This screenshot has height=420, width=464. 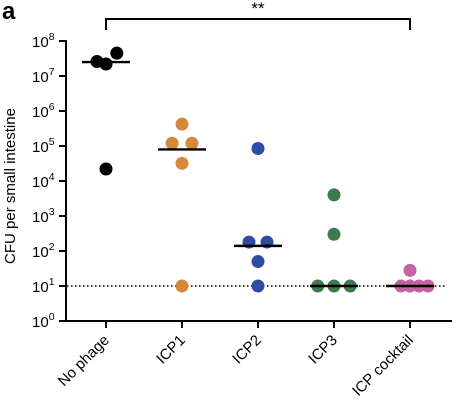 What do you see at coordinates (383, 366) in the screenshot?
I see `x-tick-label: ICP cocktail` at bounding box center [383, 366].